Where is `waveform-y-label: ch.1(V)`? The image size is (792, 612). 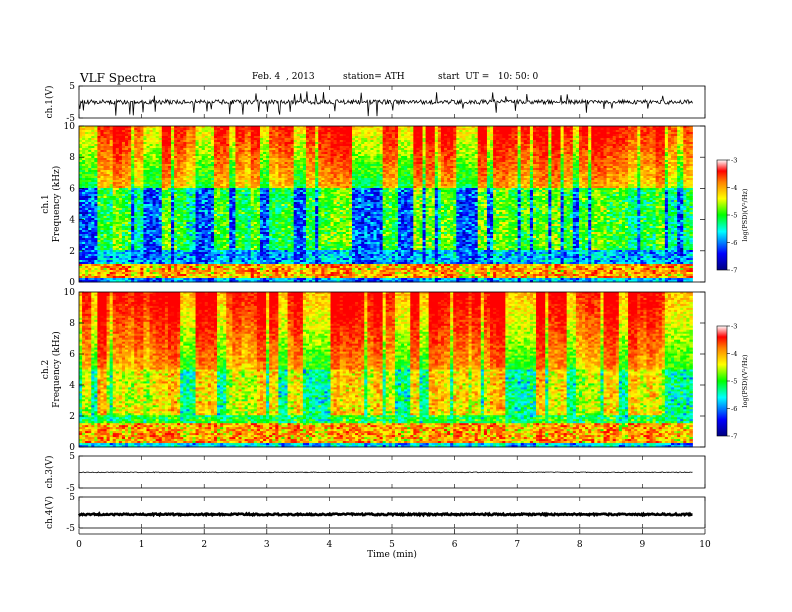 waveform-y-label: ch.1(V) is located at coordinates (49, 102).